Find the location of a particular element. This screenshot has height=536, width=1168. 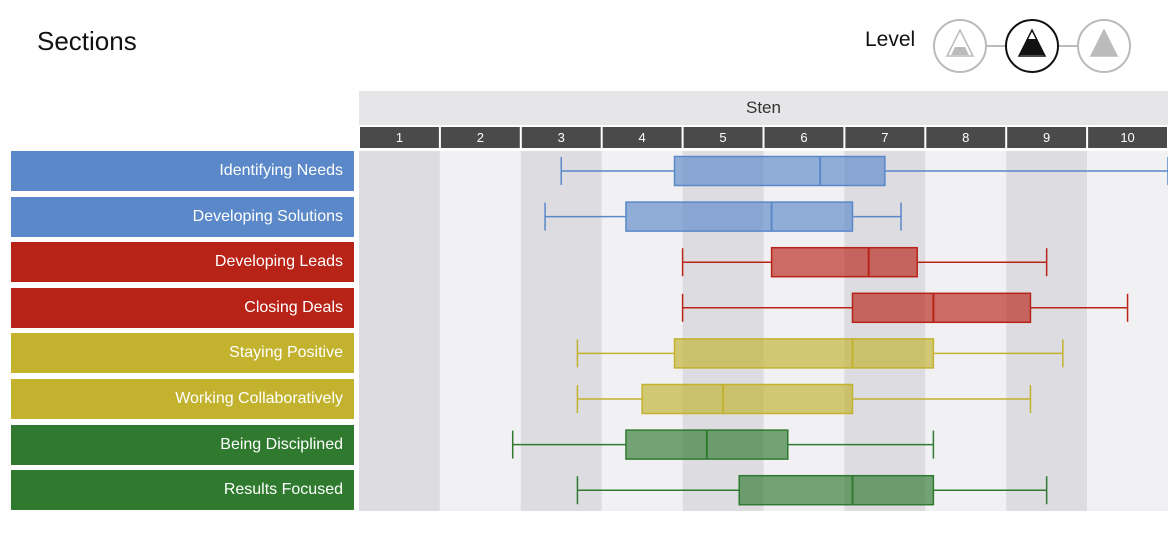

tick-label: 6 is located at coordinates (803, 137).